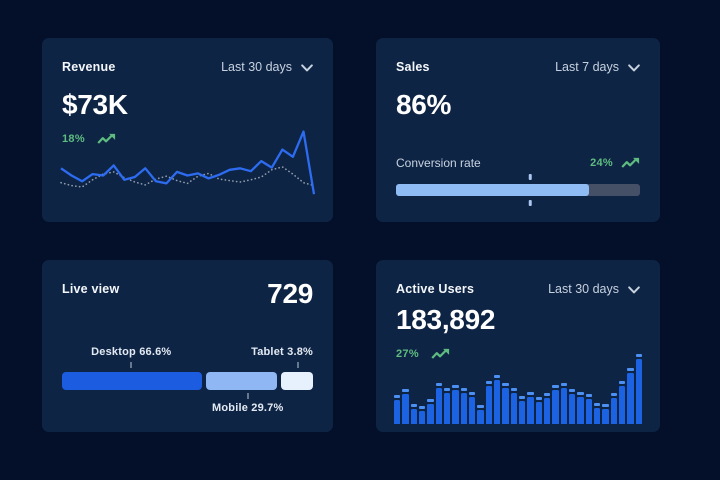  I want to click on live-view-value: 729, so click(290, 293).